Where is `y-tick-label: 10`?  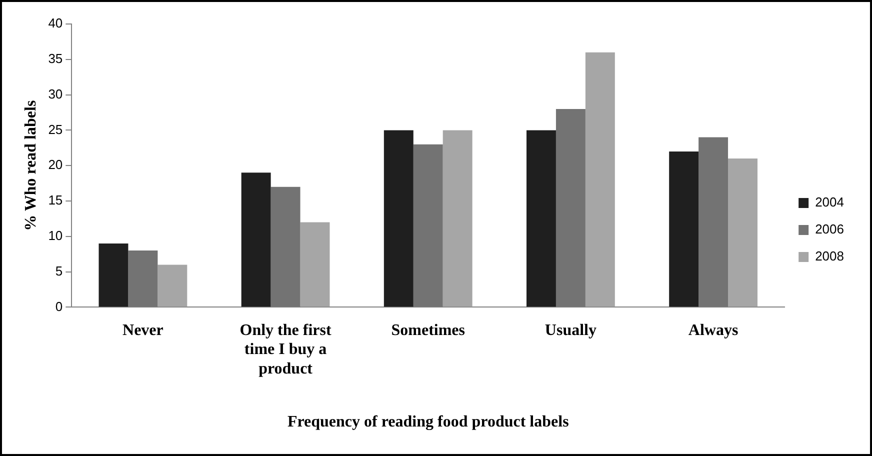
y-tick-label: 10 is located at coordinates (55, 235).